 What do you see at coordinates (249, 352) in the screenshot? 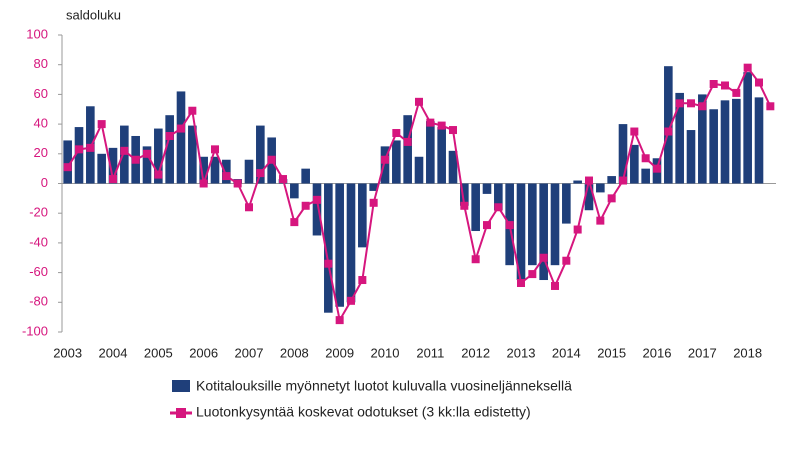
I see `x-tick-label: 2007` at bounding box center [249, 352].